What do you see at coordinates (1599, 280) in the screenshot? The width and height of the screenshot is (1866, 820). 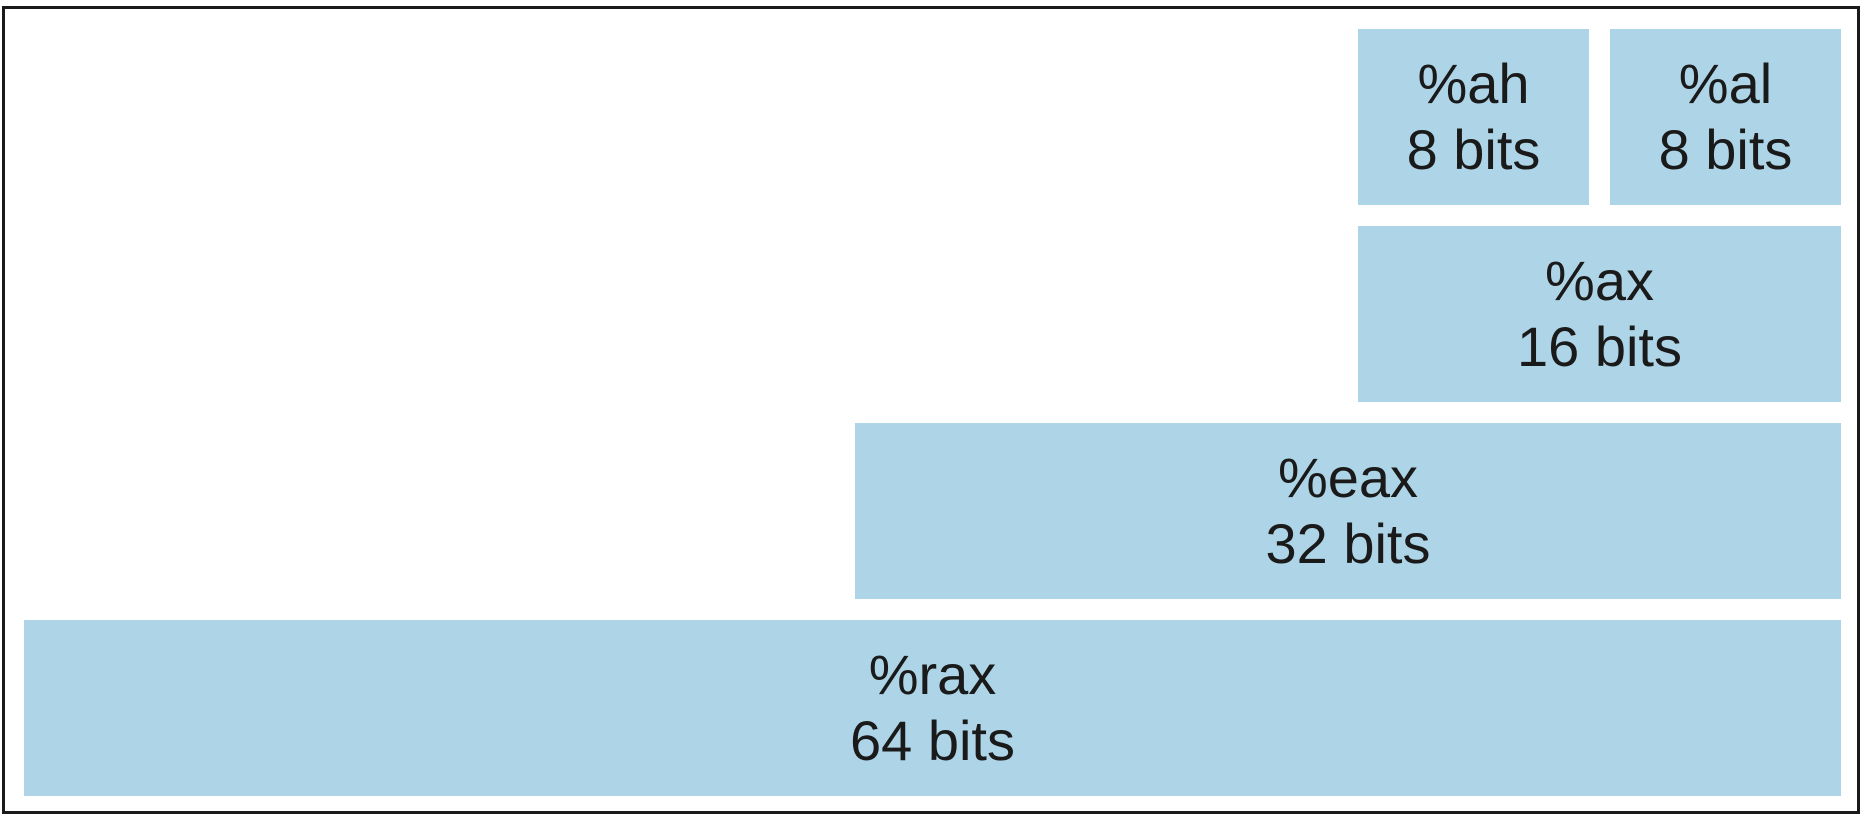 I see `register-name: %ax` at bounding box center [1599, 280].